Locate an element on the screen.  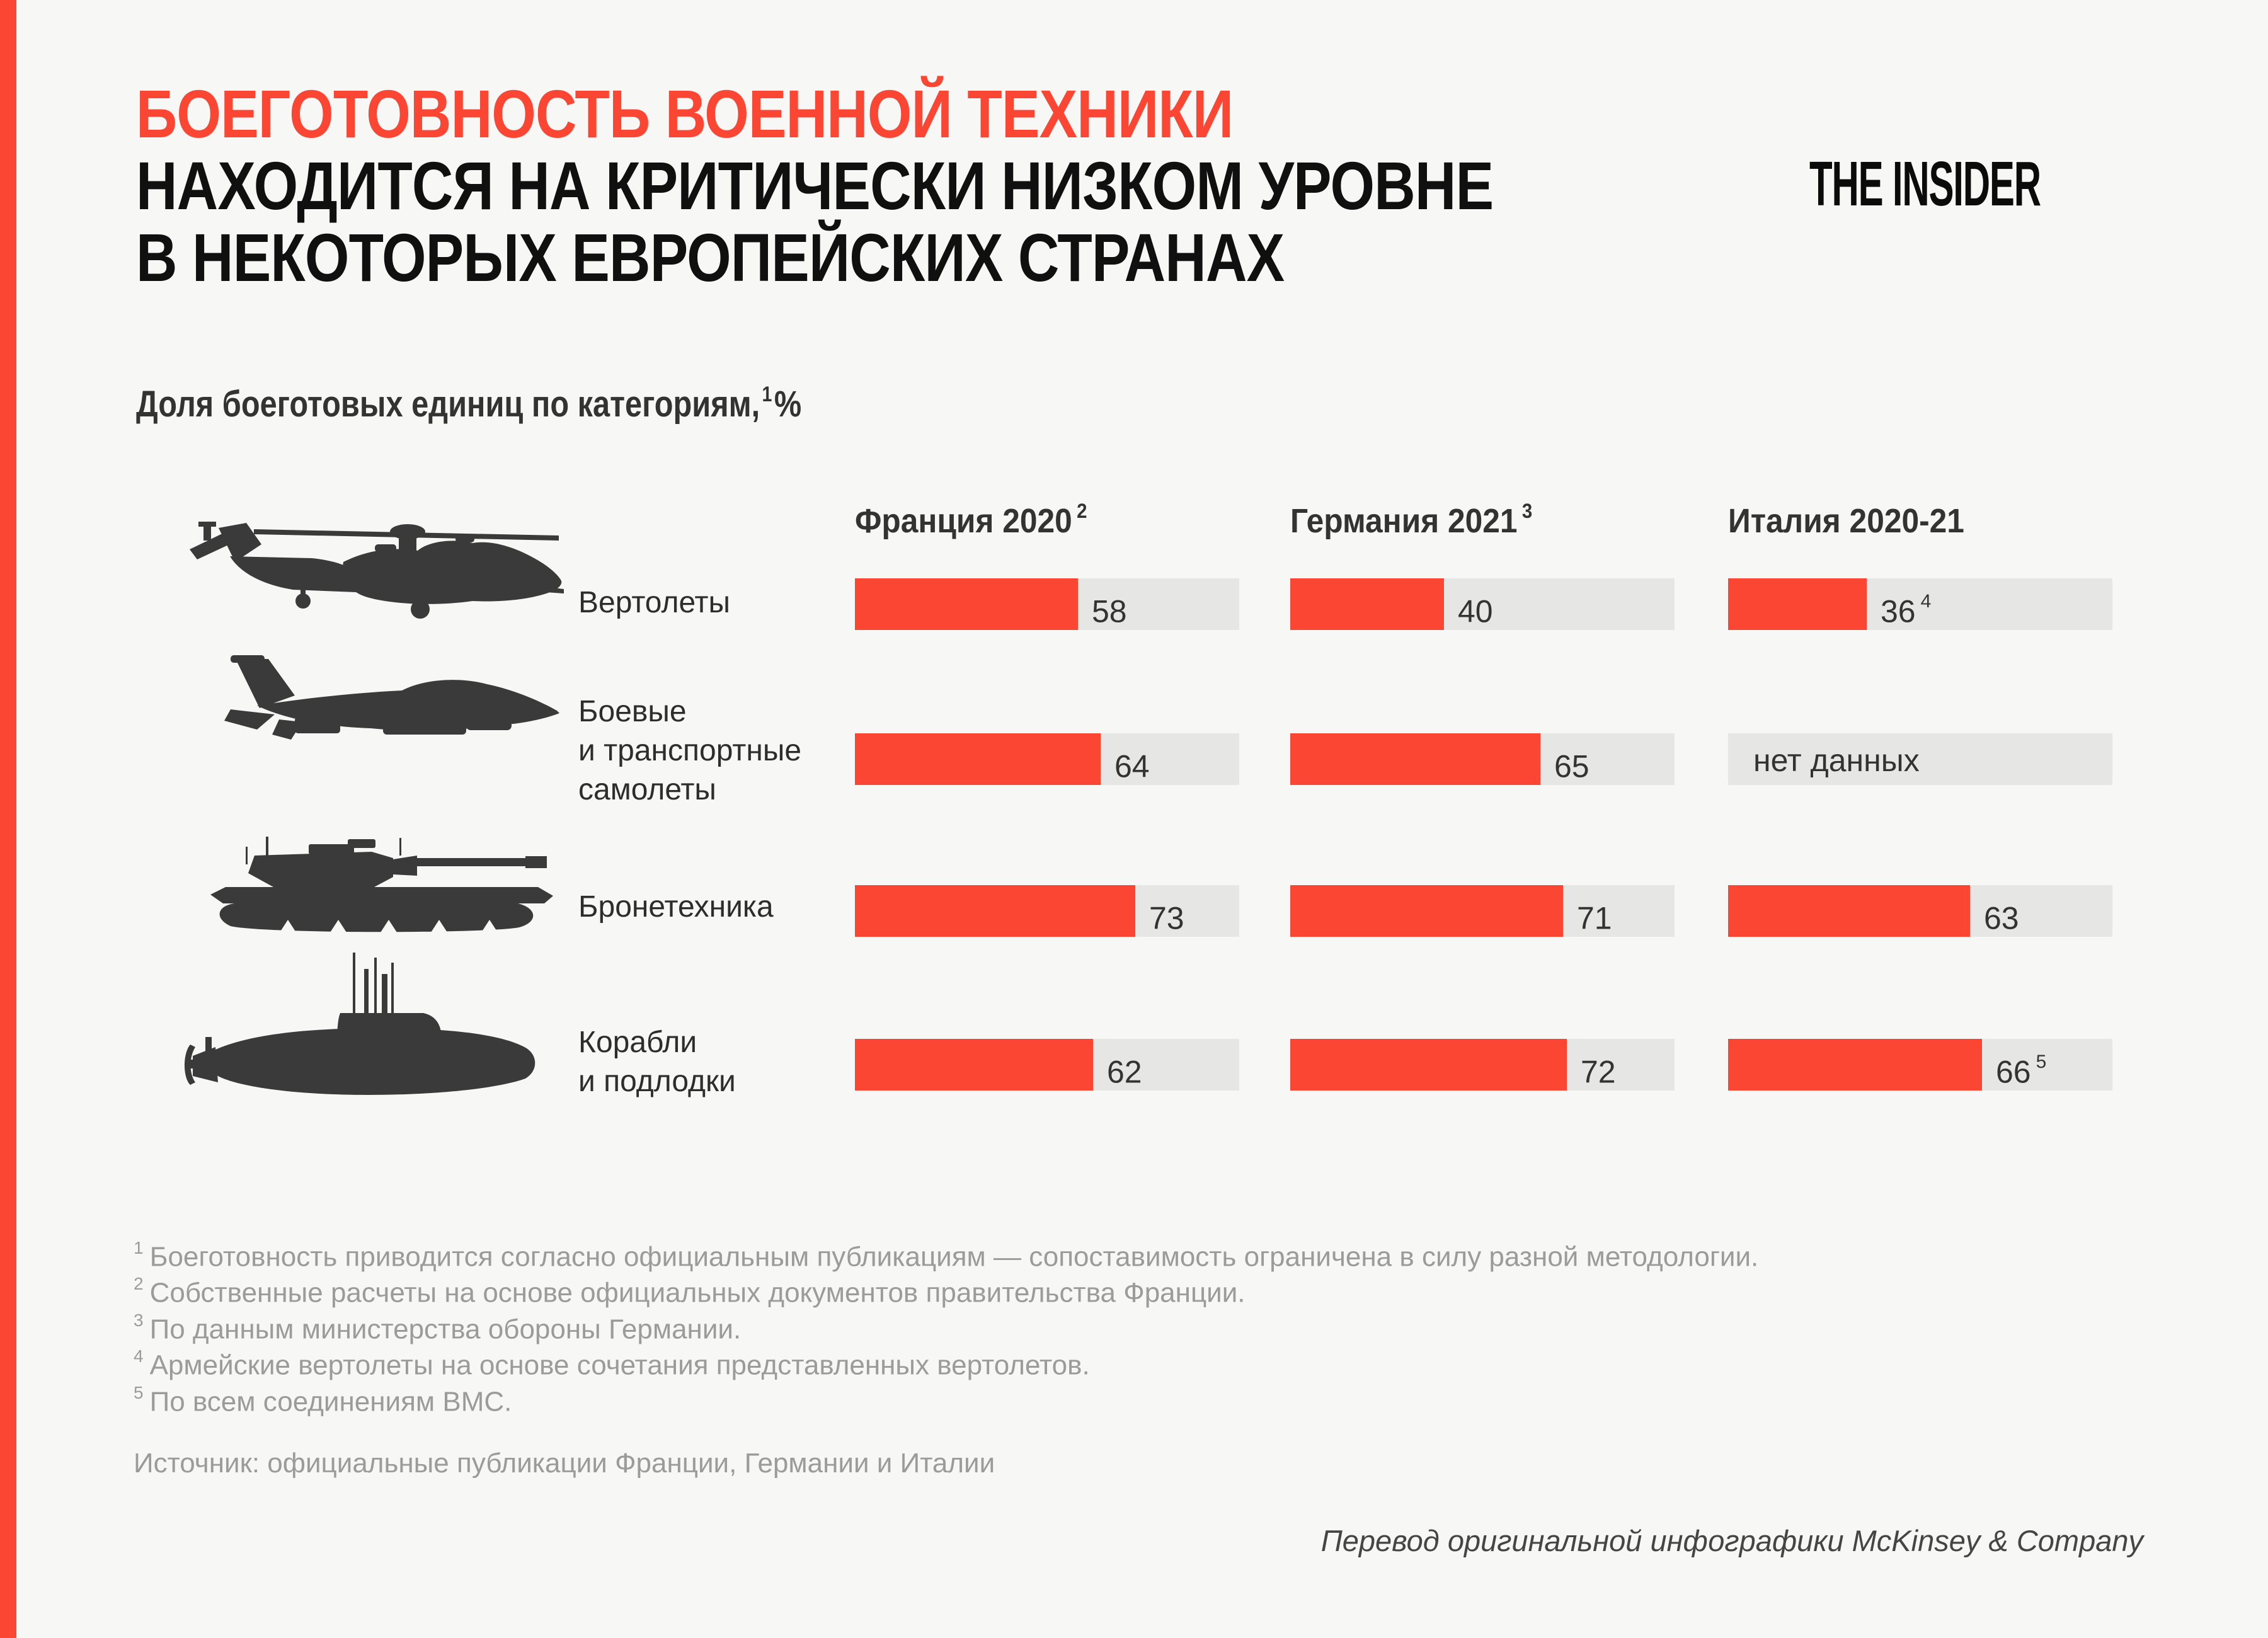
bar-value-label: 63 is located at coordinates (2001, 918).